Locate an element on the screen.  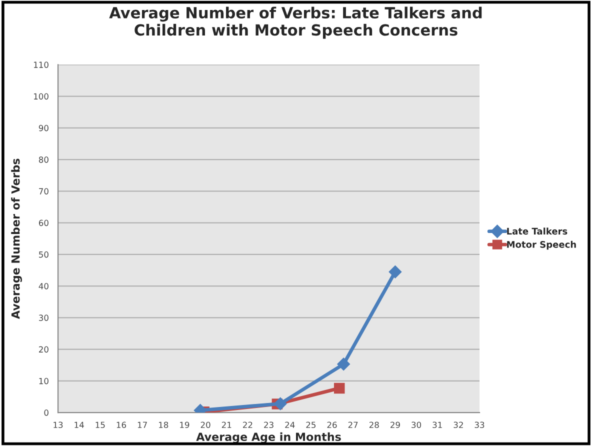
x-tick-label: 17 is located at coordinates (142, 425).